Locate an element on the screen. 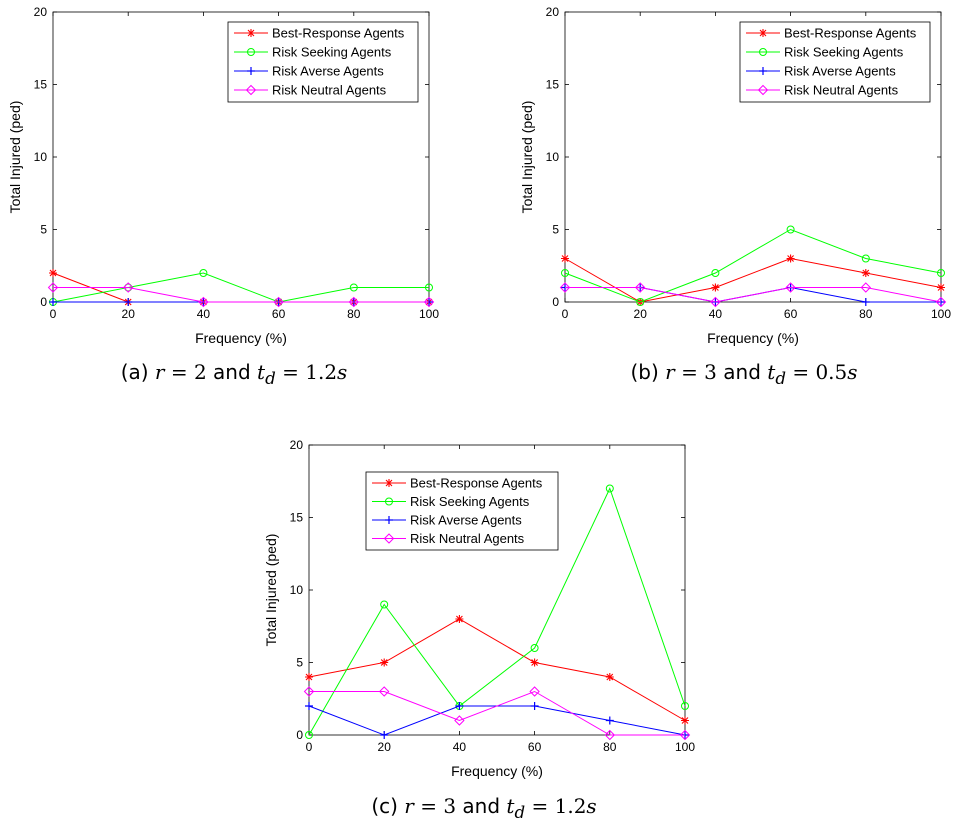 Image resolution: width=961 pixels, height=826 pixels. y-tick-label: 0 is located at coordinates (299, 735).